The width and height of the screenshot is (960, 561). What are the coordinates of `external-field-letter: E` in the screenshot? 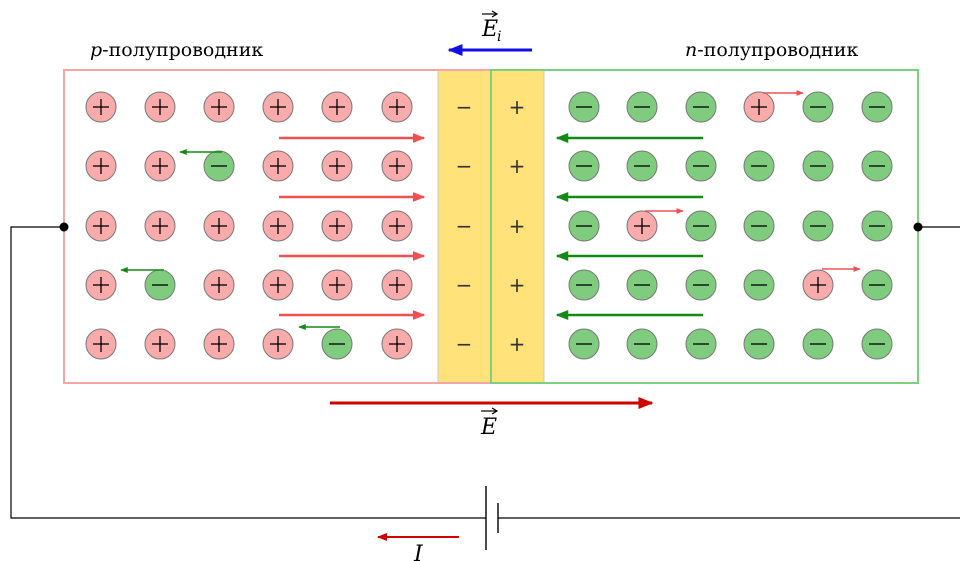 It's located at (488, 427).